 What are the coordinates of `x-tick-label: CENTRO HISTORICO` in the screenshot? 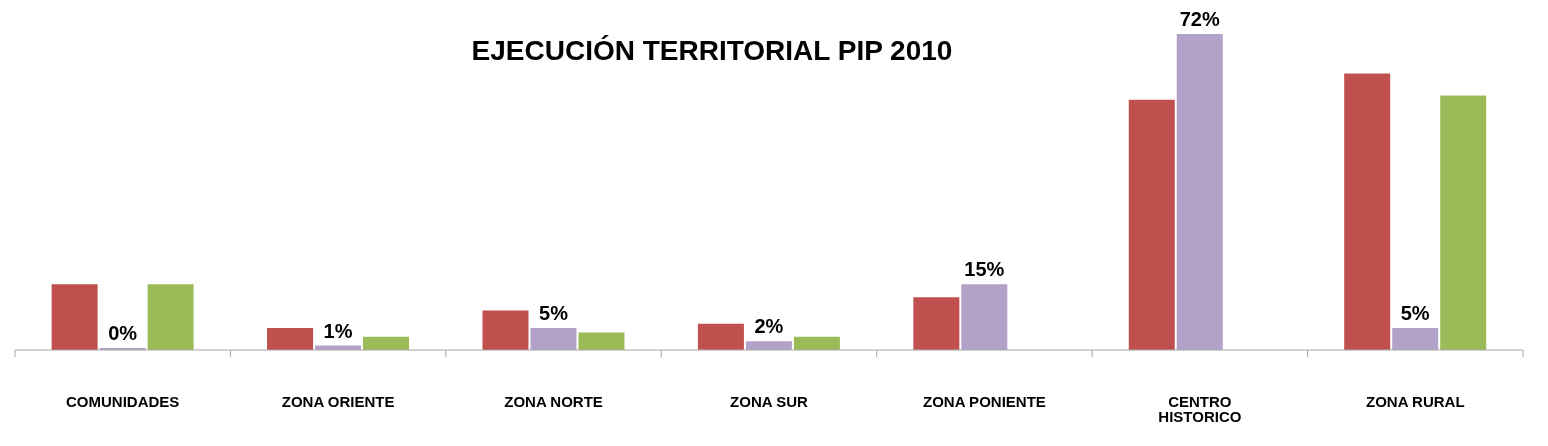 It's located at (1200, 408).